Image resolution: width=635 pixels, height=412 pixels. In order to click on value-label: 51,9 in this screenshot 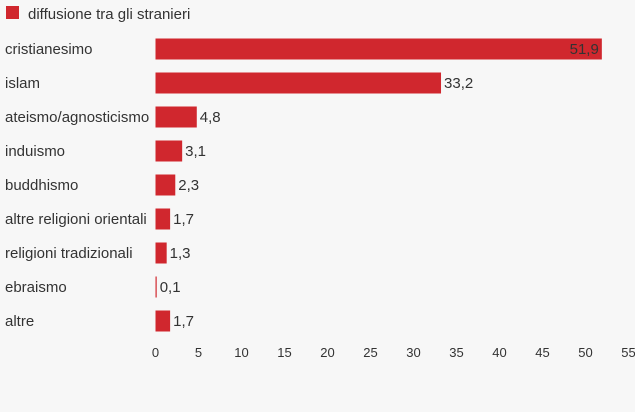, I will do `click(584, 49)`.